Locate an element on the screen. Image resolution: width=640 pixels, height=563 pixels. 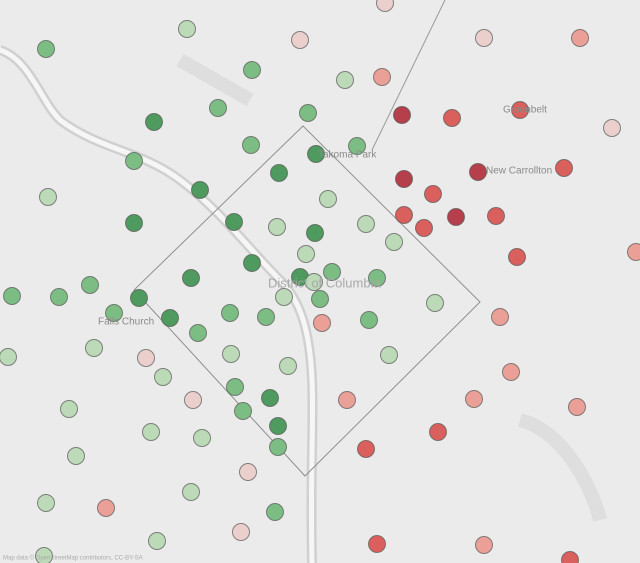
place-label: District of Columbia is located at coordinates (324, 282).